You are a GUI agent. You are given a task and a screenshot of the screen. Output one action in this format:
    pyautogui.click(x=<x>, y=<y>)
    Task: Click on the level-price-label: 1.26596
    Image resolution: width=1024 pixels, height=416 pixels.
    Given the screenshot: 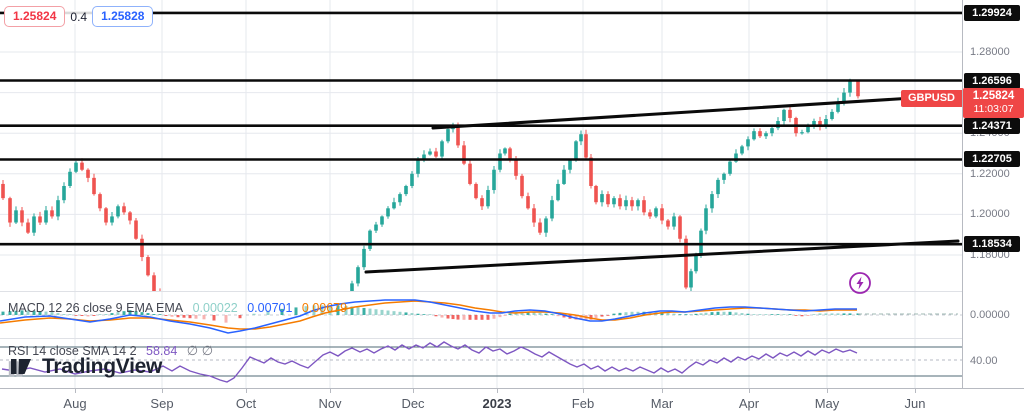 What is the action you would take?
    pyautogui.click(x=992, y=80)
    